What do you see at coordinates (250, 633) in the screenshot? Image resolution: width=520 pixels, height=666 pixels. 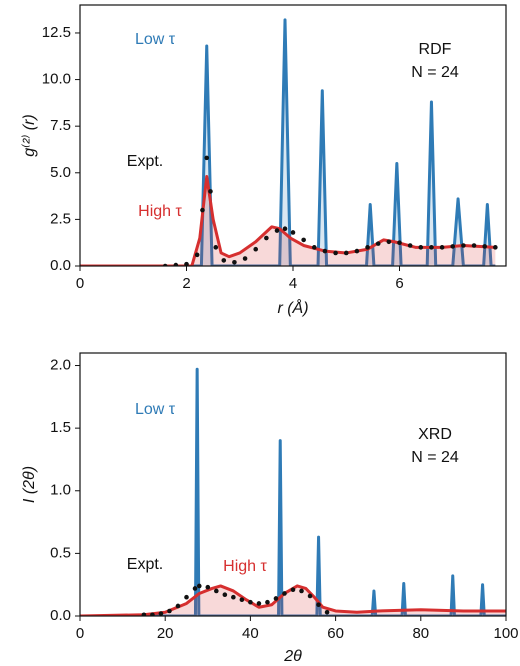 I see `x-tick-label: 40` at bounding box center [250, 633].